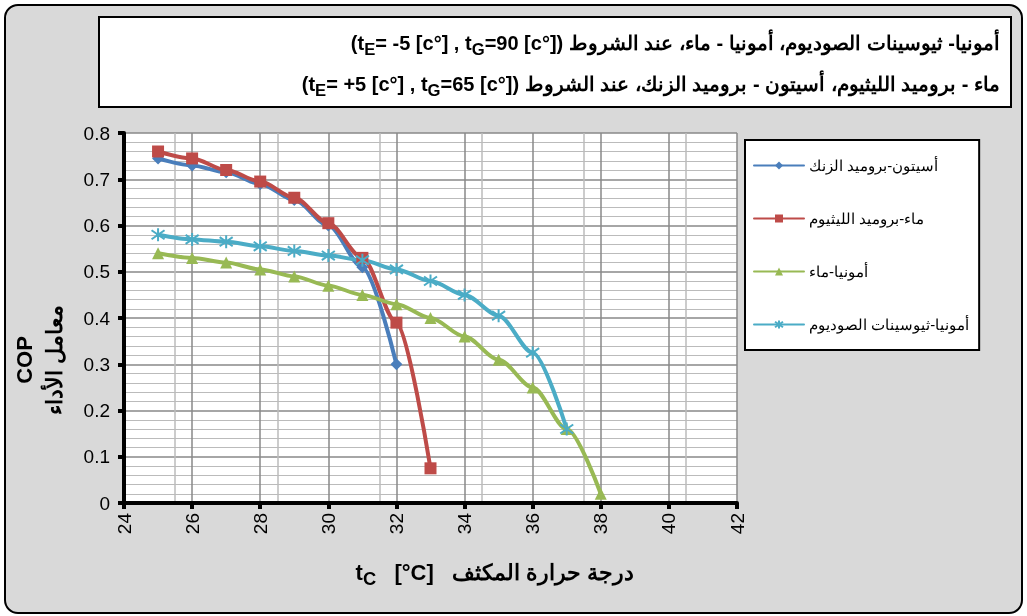 The width and height of the screenshot is (1027, 616). I want to click on y-tick-label: 0.6, so click(96, 225).